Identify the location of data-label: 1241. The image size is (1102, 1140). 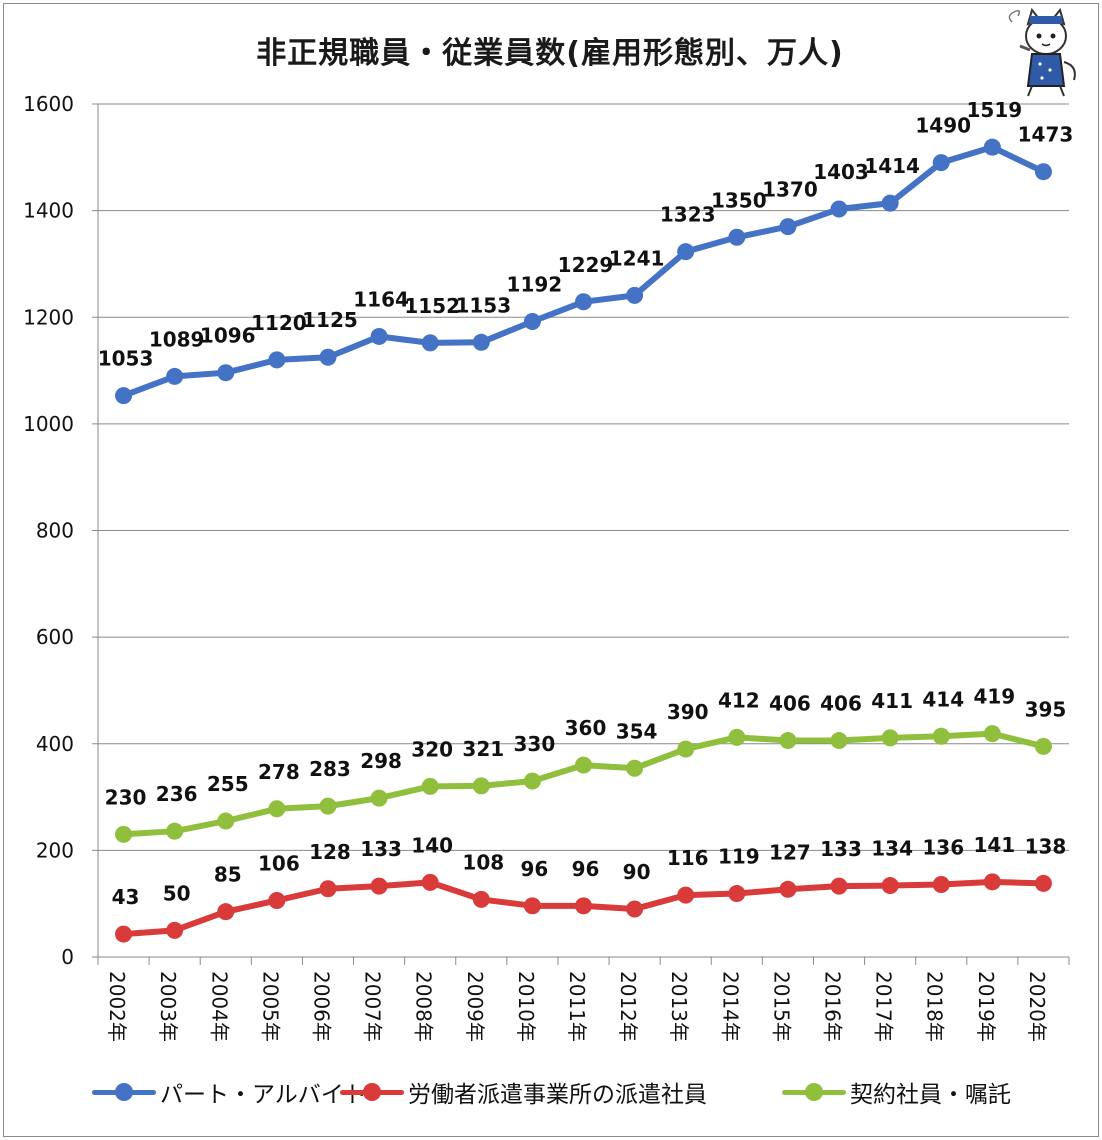
(637, 258).